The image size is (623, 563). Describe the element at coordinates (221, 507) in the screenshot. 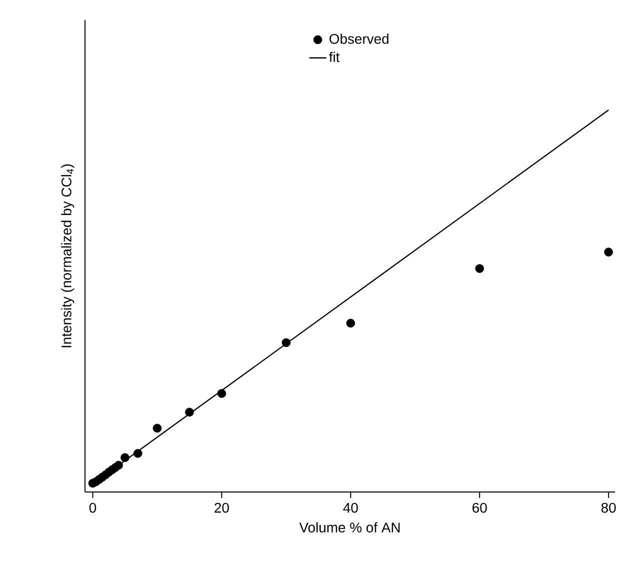

I see `x-tick-label: 20` at that location.